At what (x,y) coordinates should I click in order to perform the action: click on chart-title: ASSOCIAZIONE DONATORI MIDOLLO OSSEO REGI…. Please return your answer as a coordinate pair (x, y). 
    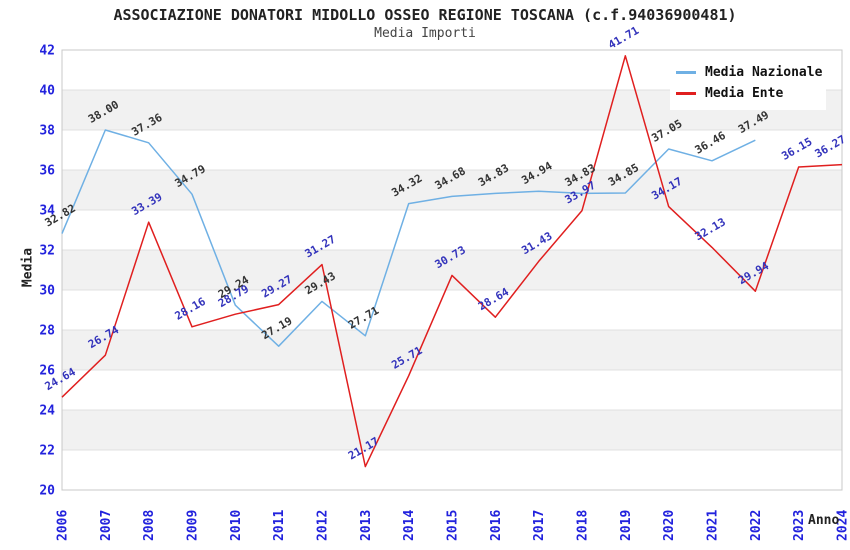
    Looking at the image, I should click on (425, 15).